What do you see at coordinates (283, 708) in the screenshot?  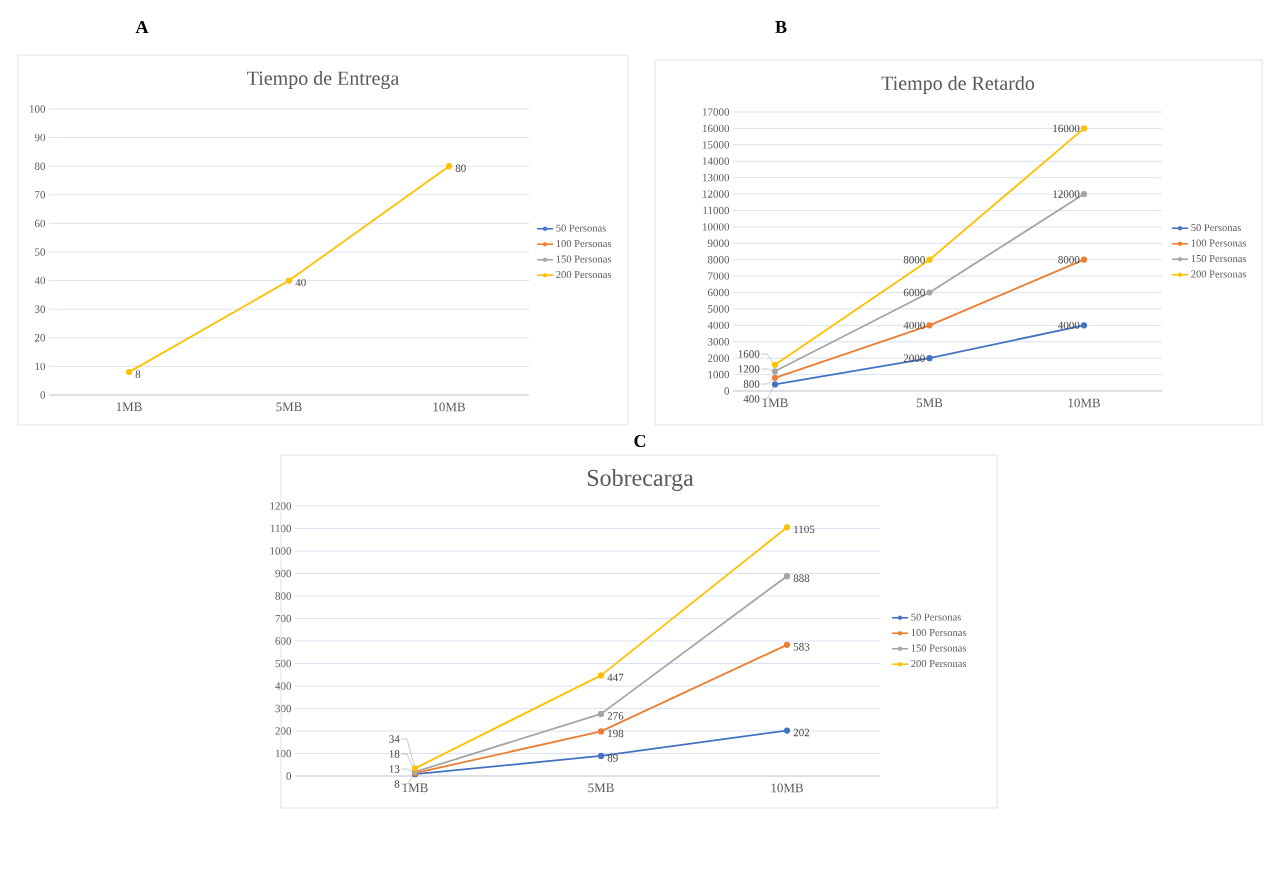 I see `y-tick-label: 300` at bounding box center [283, 708].